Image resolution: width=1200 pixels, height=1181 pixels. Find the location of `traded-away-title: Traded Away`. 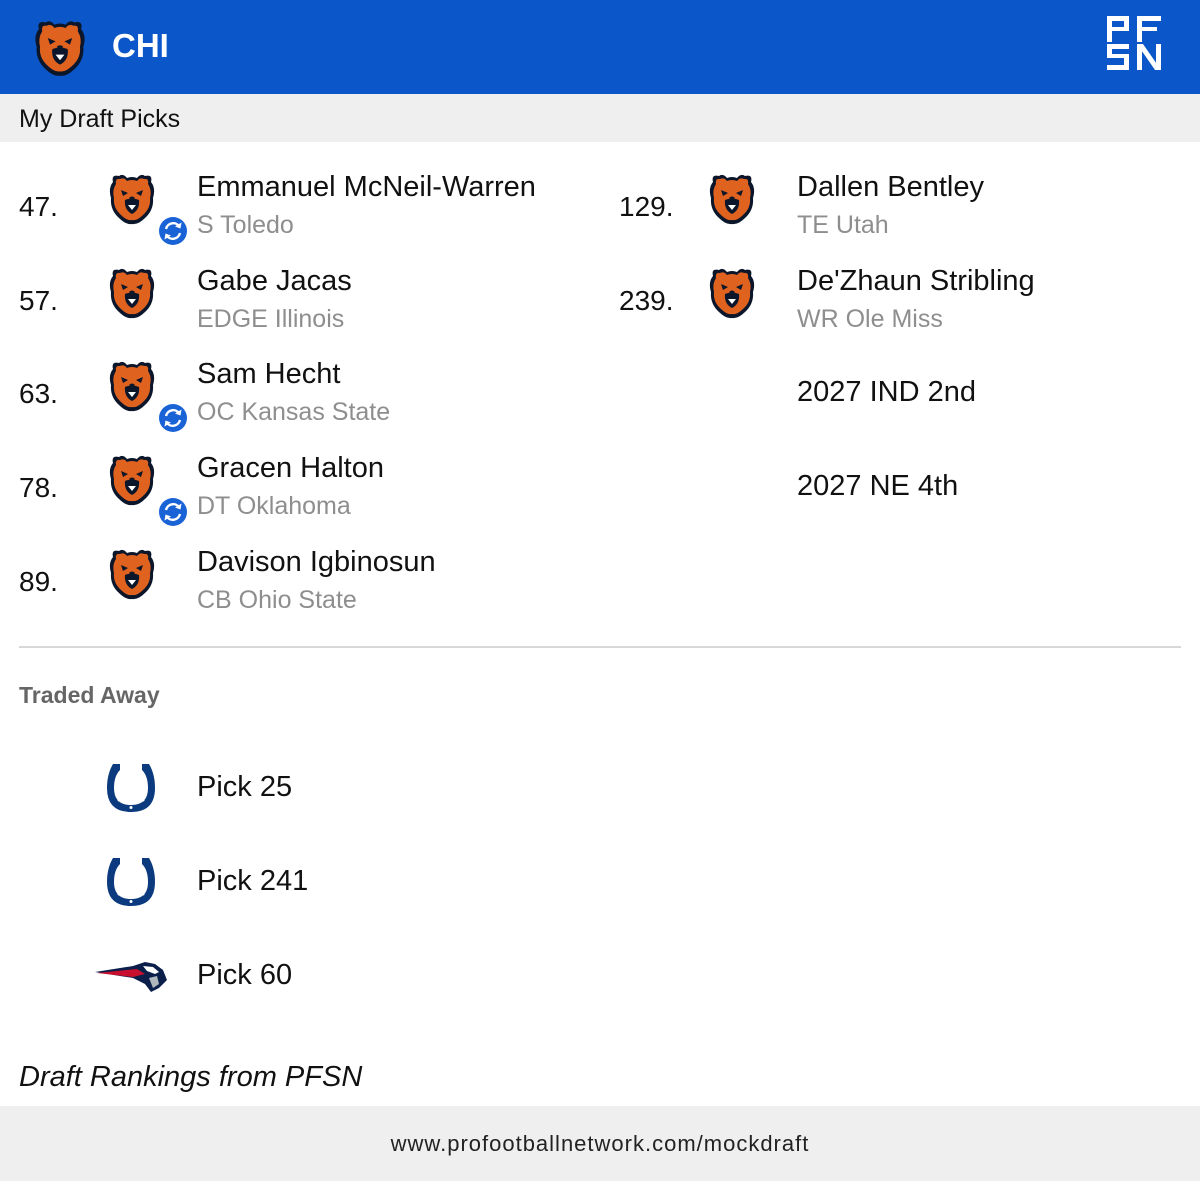

traded-away-title: Traded Away is located at coordinates (89, 695).